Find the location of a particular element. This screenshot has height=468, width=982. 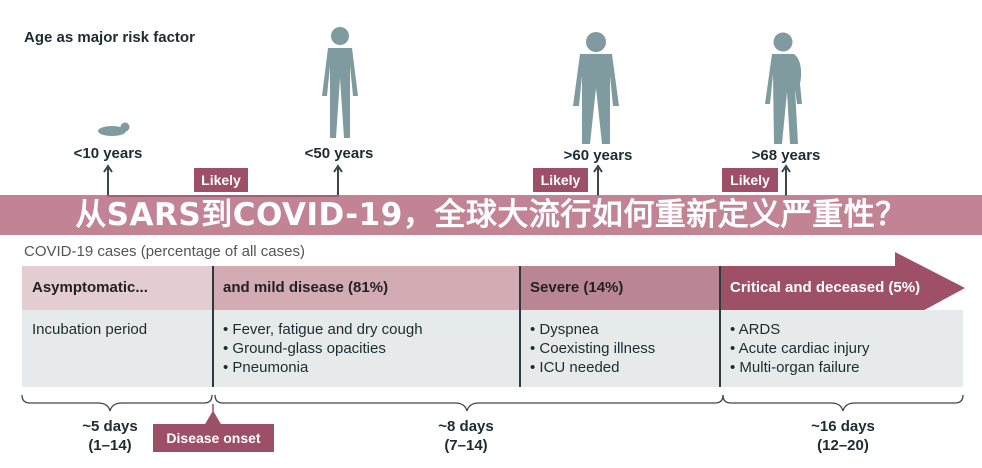

period-critical: ~16 days (12–20) is located at coordinates (843, 436).